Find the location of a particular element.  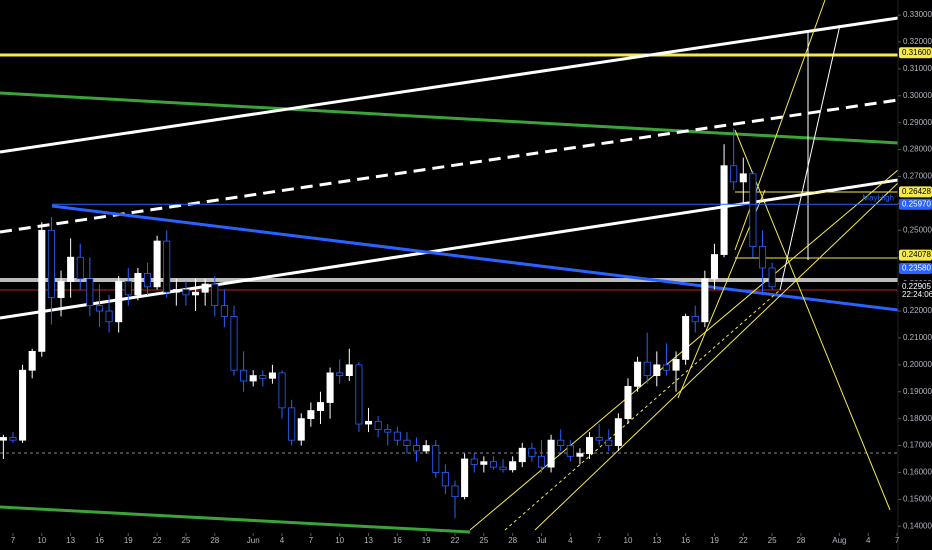

x-tick-label: Aug is located at coordinates (839, 540).